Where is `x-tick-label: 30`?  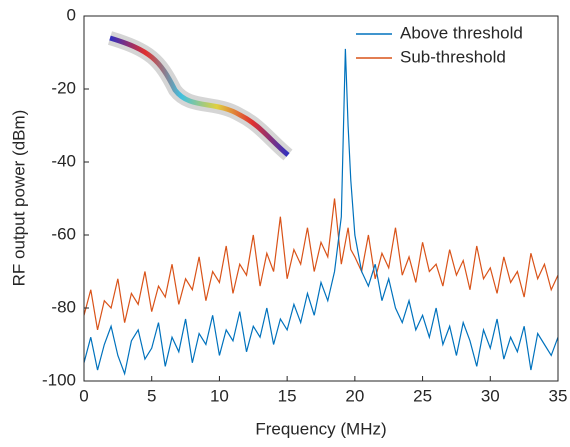 x-tick-label: 30 is located at coordinates (490, 395).